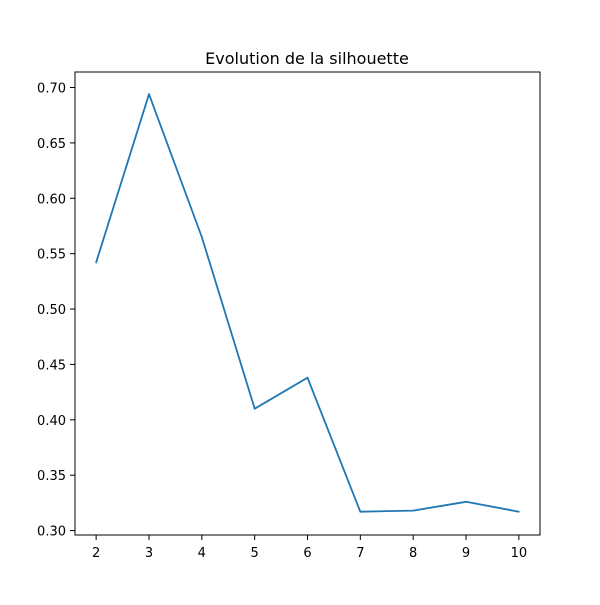 Image resolution: width=600 pixels, height=605 pixels. Describe the element at coordinates (255, 553) in the screenshot. I see `x-tick-label: 5` at that location.